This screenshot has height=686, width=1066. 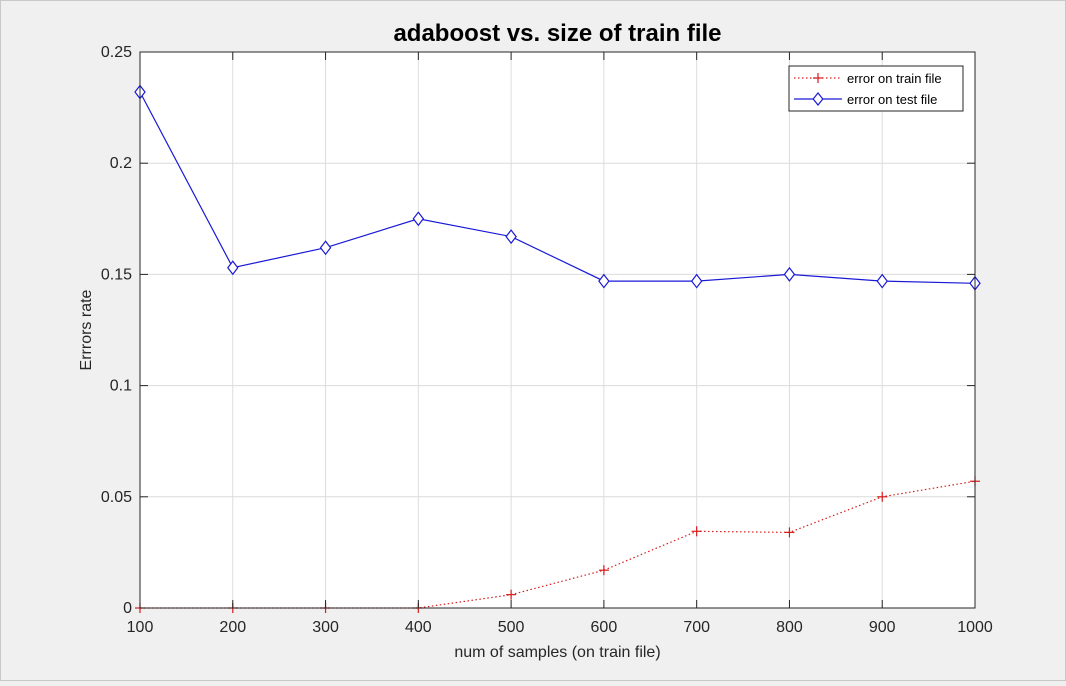 I want to click on x-tick-label: 300, so click(x=325, y=627).